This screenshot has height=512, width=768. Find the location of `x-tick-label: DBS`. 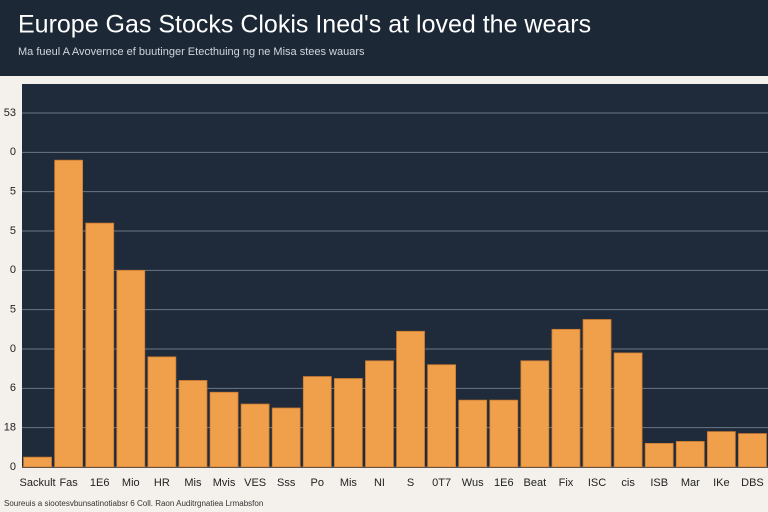

x-tick-label: DBS is located at coordinates (752, 483).